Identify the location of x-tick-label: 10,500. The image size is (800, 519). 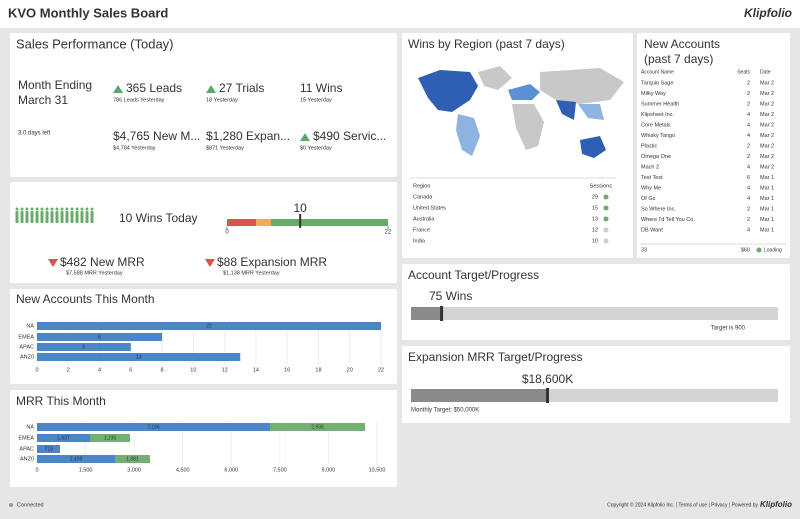
(377, 470).